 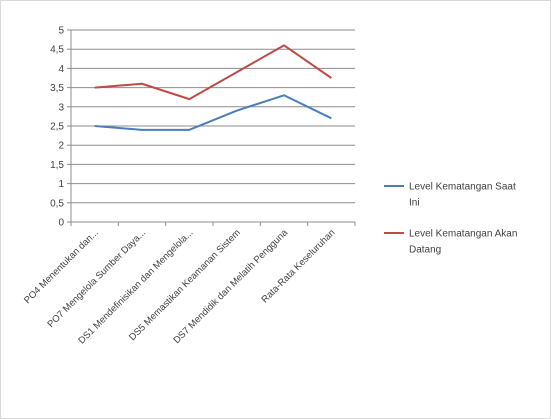 I want to click on y-tick-label: 4, so click(x=61, y=69).